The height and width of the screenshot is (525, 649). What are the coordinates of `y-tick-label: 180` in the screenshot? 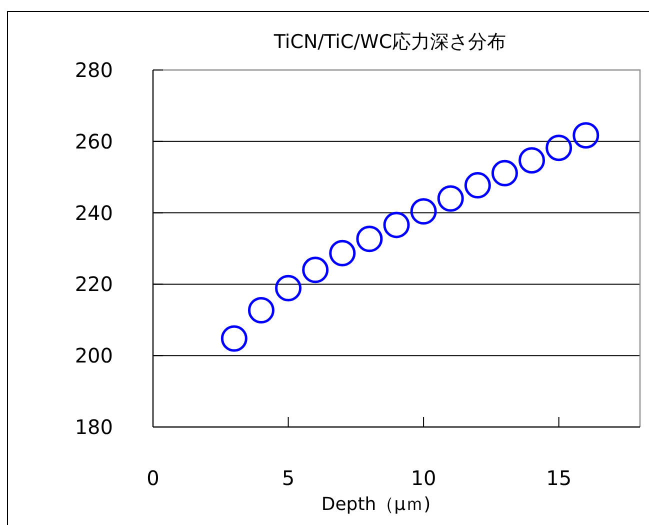 It's located at (93, 427).